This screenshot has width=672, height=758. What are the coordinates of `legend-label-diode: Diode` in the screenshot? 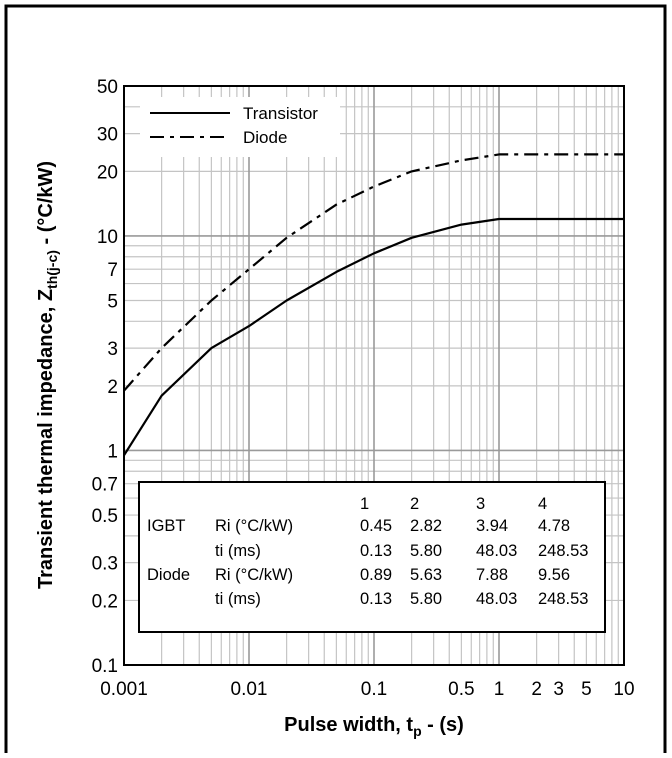 It's located at (265, 137).